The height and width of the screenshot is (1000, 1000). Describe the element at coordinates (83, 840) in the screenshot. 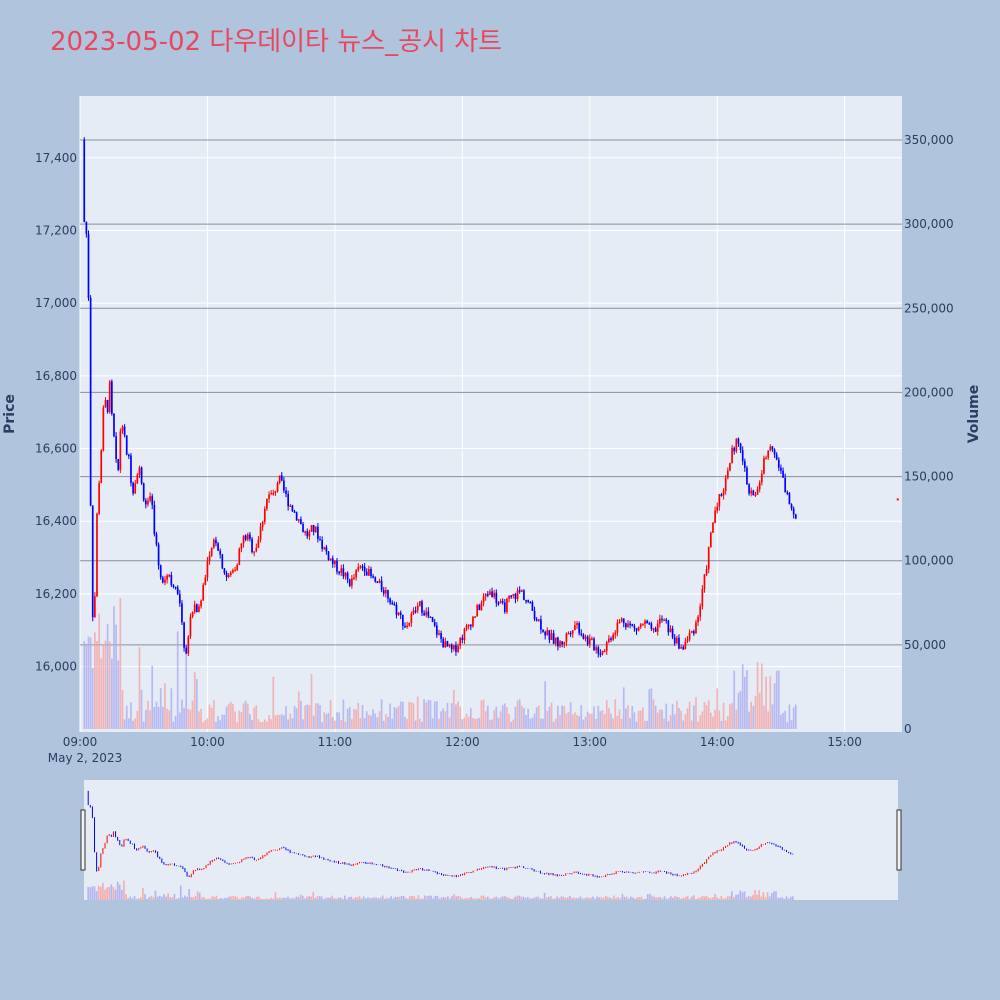

I see `range-slider-left-handle` at that location.